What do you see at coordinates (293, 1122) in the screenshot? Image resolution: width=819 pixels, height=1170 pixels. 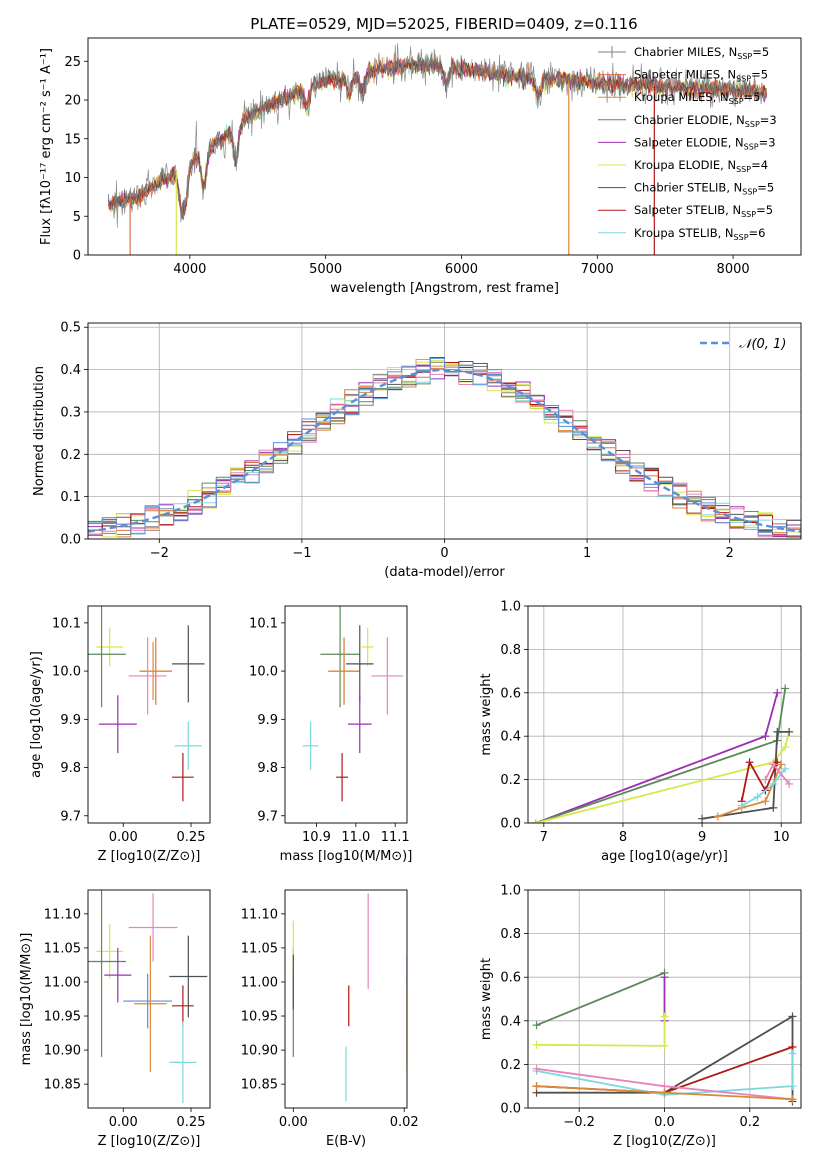 I see `x-tick-label: 0.00` at bounding box center [293, 1122].